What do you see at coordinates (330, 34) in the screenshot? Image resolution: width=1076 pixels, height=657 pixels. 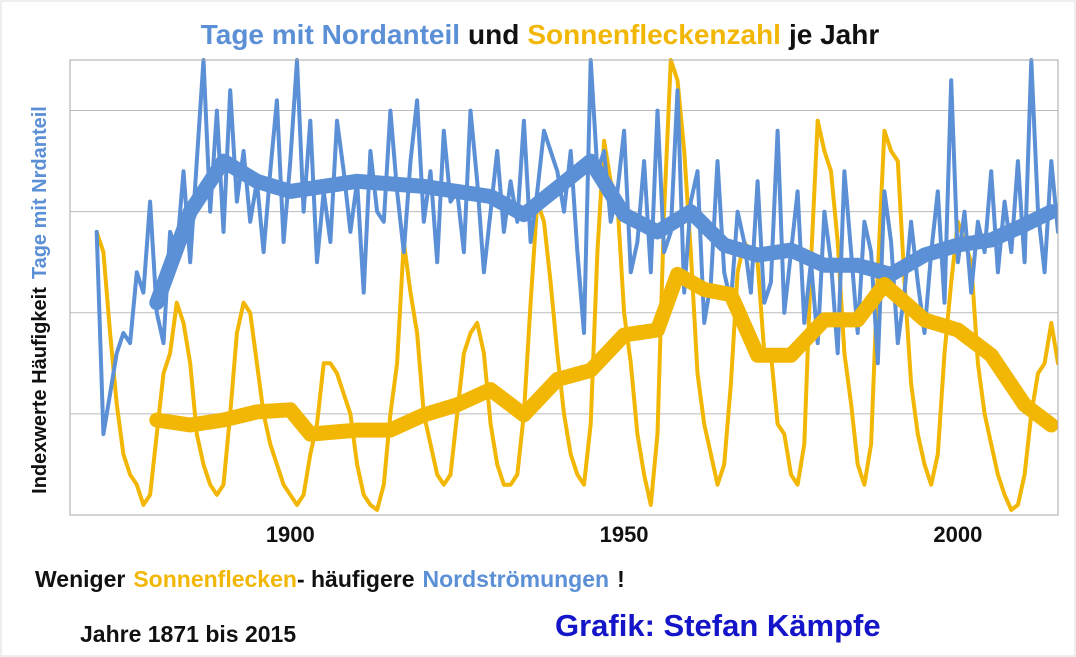 I see `title-part: Tage mit Nordanteil` at bounding box center [330, 34].